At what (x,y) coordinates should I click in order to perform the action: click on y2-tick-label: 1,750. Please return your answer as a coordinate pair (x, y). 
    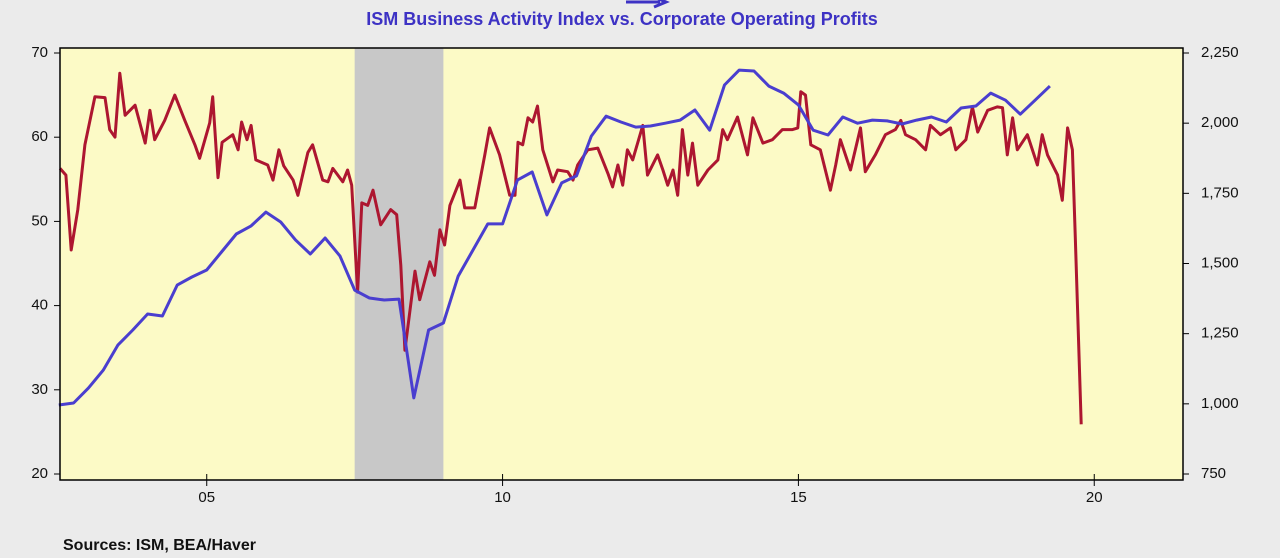
    Looking at the image, I should click on (1220, 192).